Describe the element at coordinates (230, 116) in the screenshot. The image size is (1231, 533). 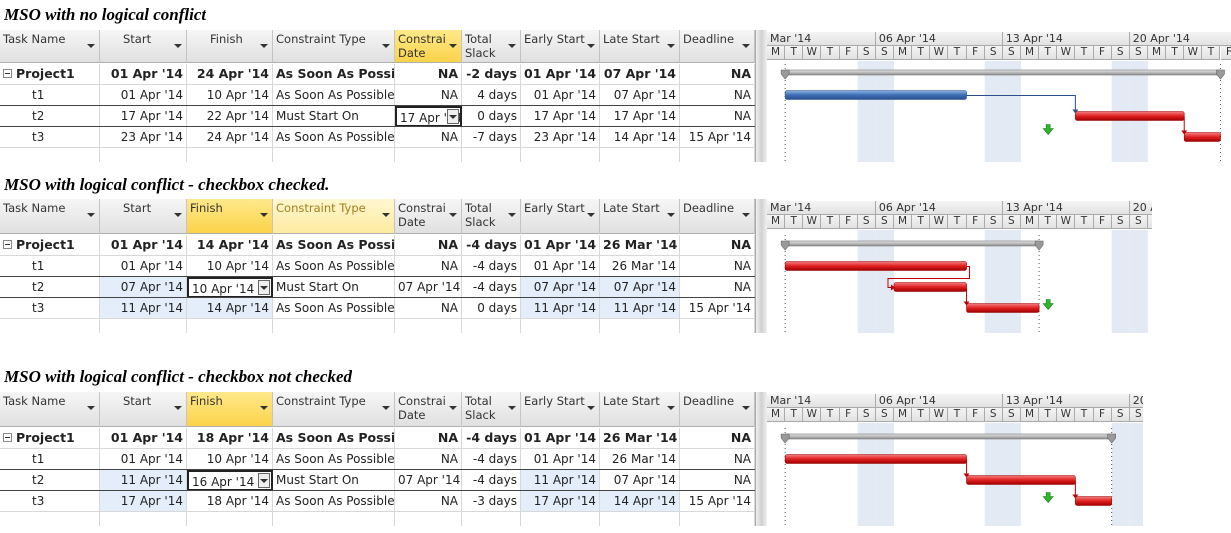
I see `table-cell: 22 Apr '14` at that location.